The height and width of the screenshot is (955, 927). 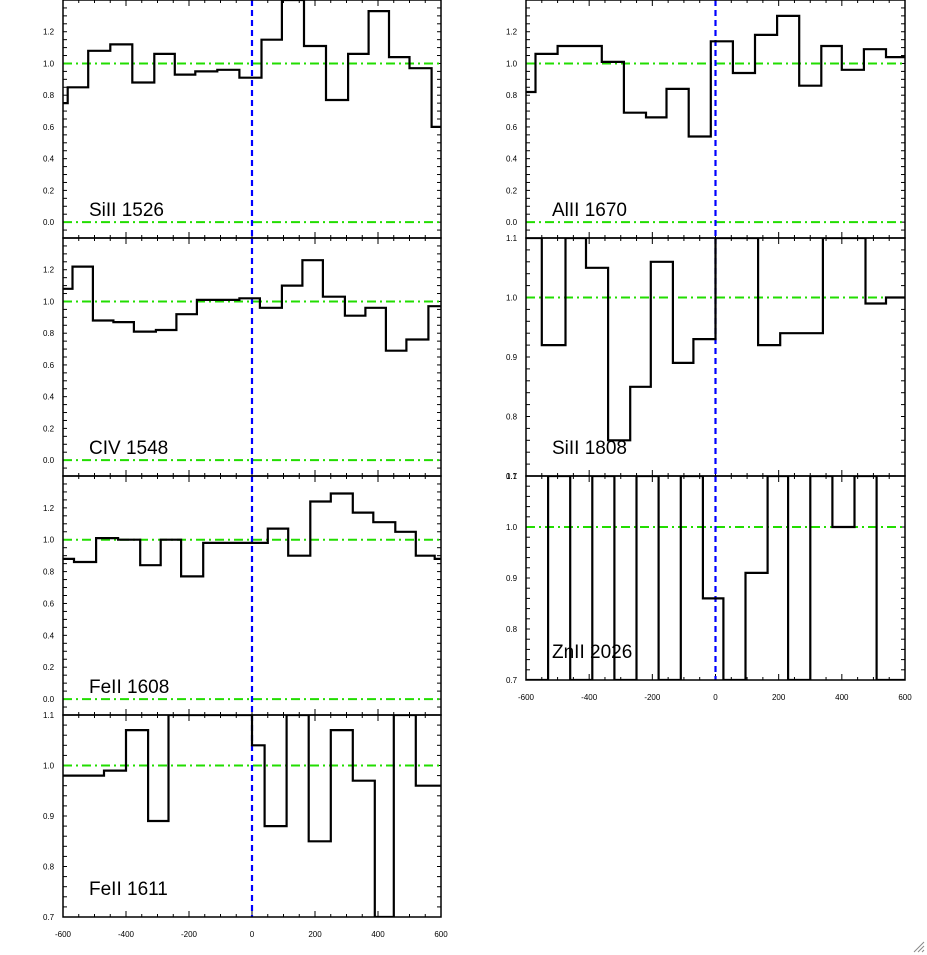 What do you see at coordinates (126, 210) in the screenshot?
I see `ion-label: SiII 1526` at bounding box center [126, 210].